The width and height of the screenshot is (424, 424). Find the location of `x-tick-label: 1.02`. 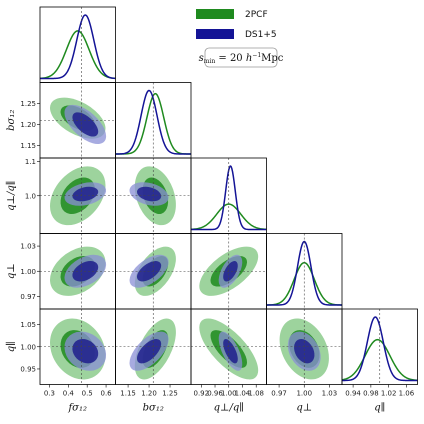

x-tick-label: 1.02 is located at coordinates (389, 394).